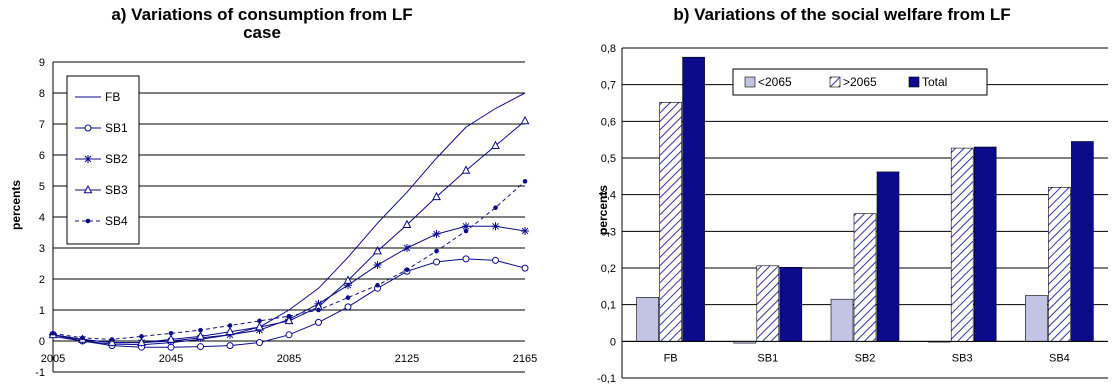  Describe the element at coordinates (888, 256) in the screenshot. I see `bar-sb2-total` at that location.